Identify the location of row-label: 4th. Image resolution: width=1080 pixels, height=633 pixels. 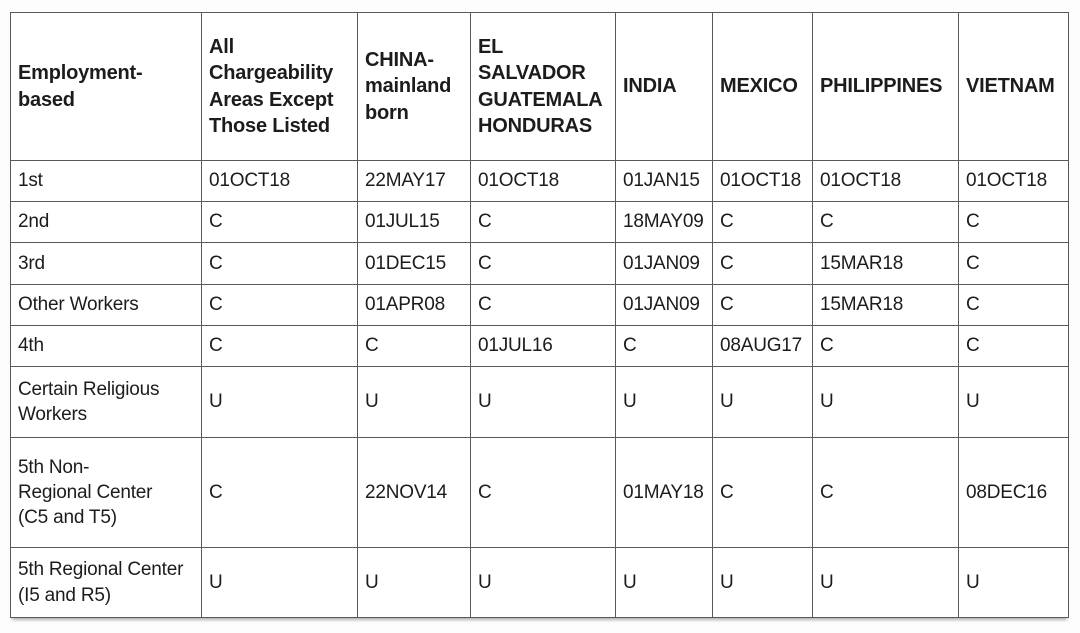
(106, 346).